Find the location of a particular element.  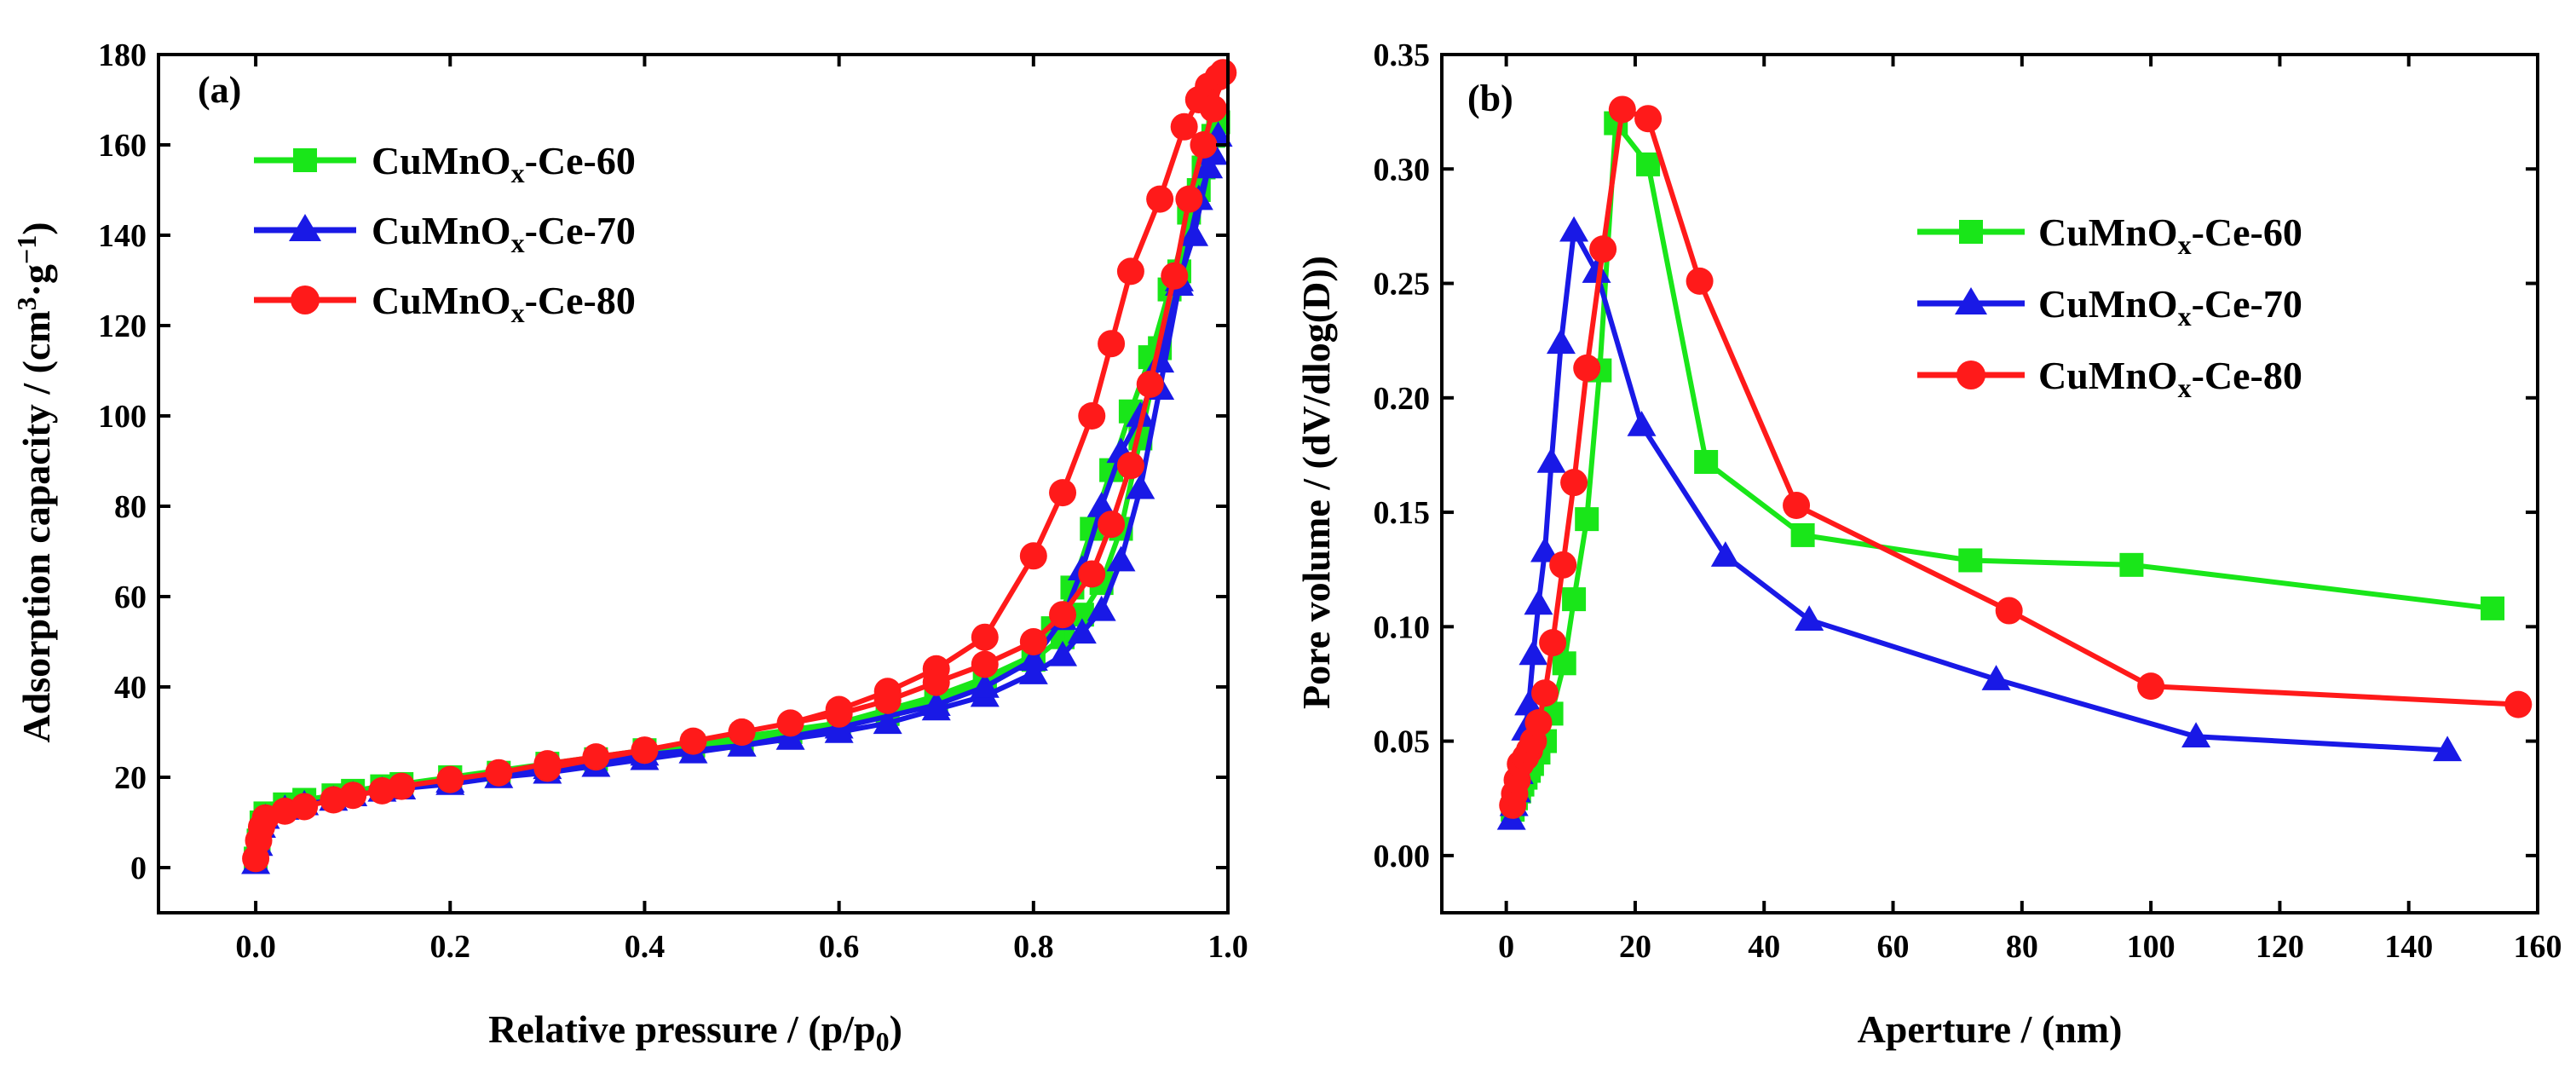

legend-a-item-ce70: CuMnOx-Ce-70 is located at coordinates (445, 233).